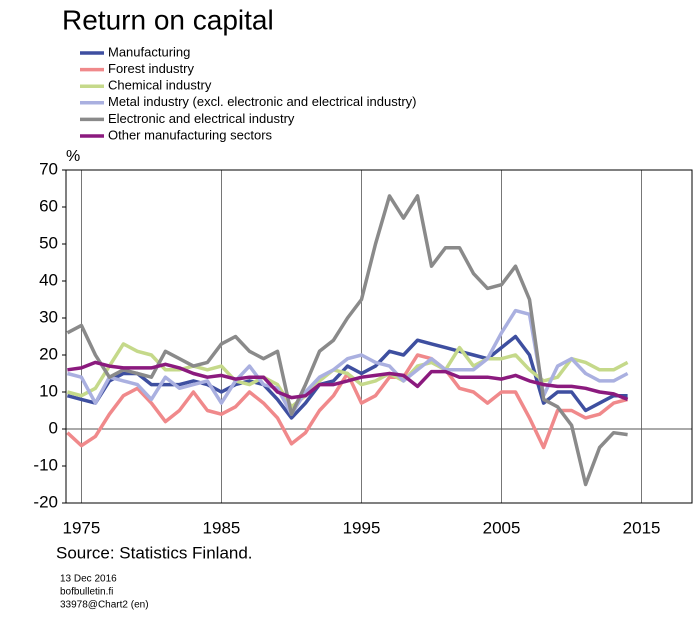 The image size is (694, 617). What do you see at coordinates (48, 353) in the screenshot?
I see `y-tick-label: 20` at bounding box center [48, 353].